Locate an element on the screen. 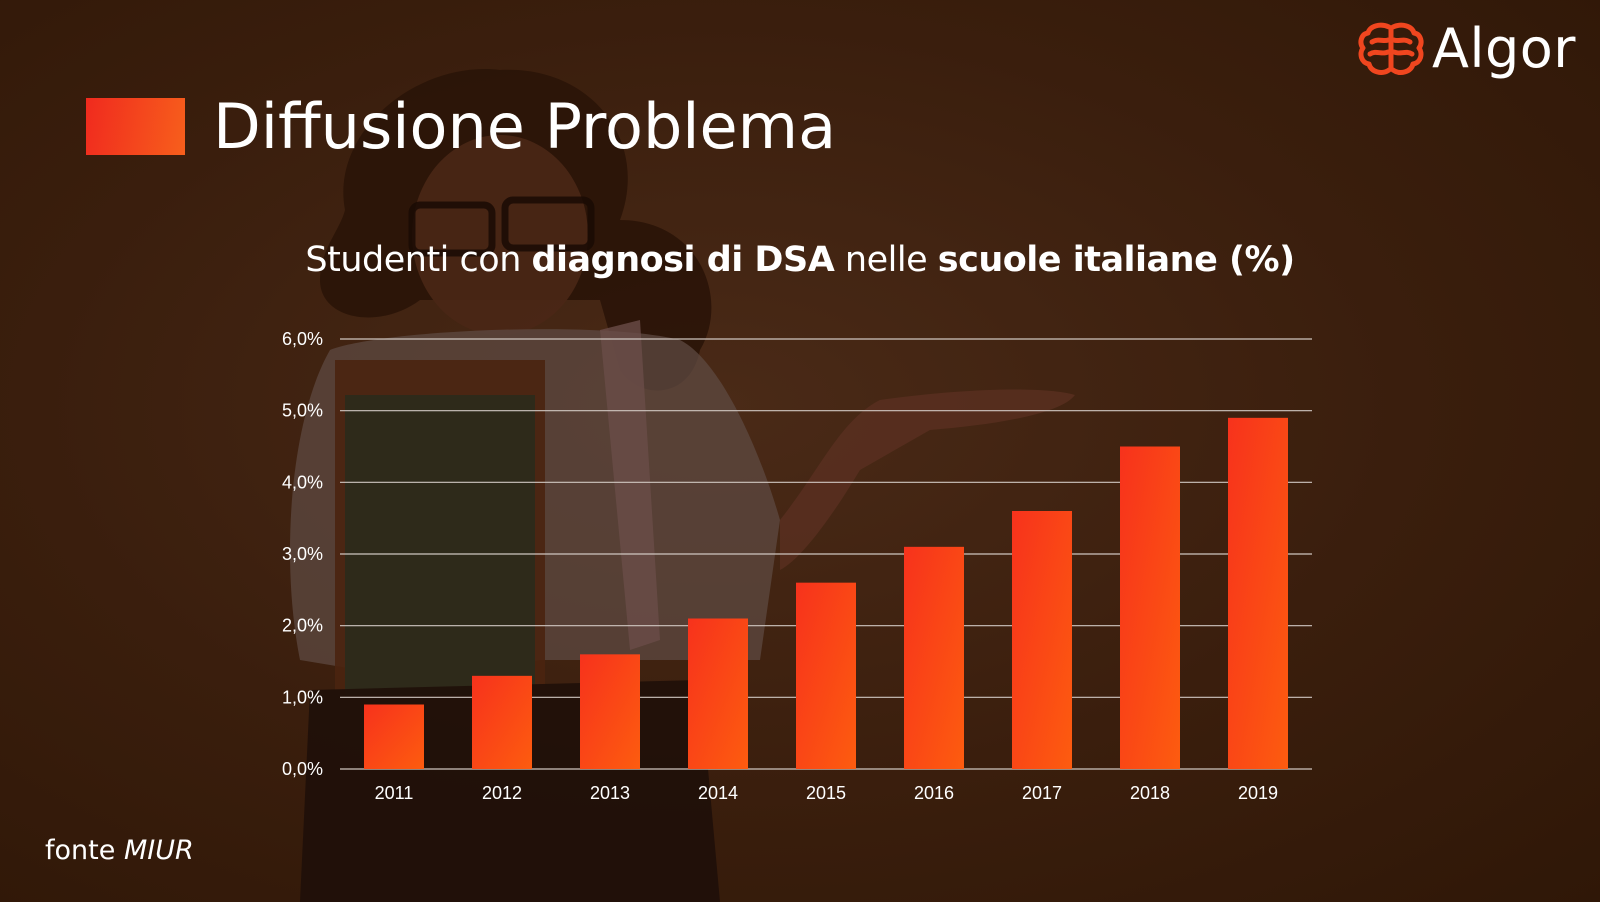  y-tick-label: 1,0% is located at coordinates (302, 697).